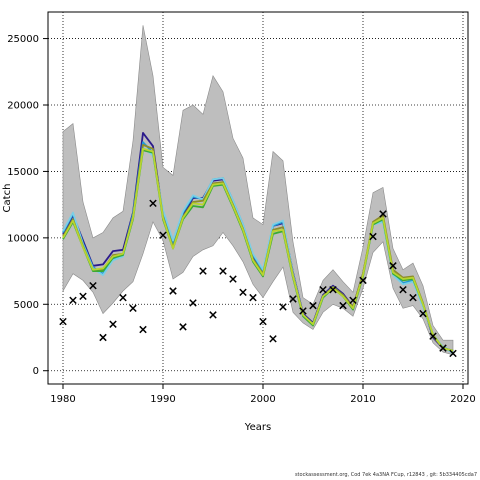 The image size is (480, 480). Describe the element at coordinates (62, 399) in the screenshot. I see `x-tick-label: 1980` at that location.